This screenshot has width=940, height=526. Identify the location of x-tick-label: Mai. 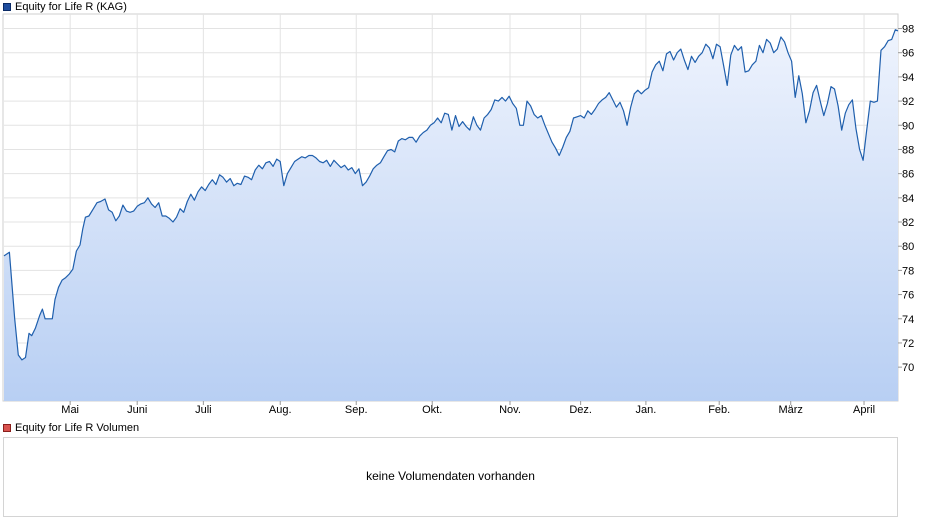
(70, 410).